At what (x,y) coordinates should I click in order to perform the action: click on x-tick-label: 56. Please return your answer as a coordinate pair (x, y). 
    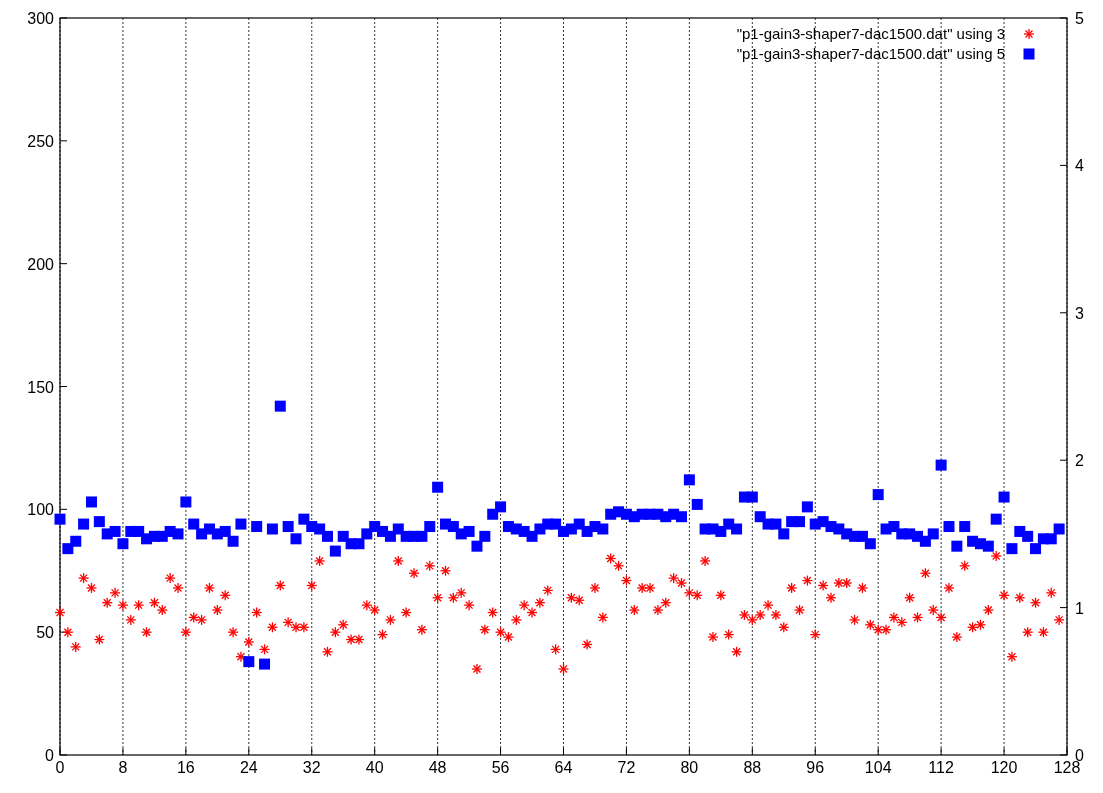
    Looking at the image, I should click on (500, 767).